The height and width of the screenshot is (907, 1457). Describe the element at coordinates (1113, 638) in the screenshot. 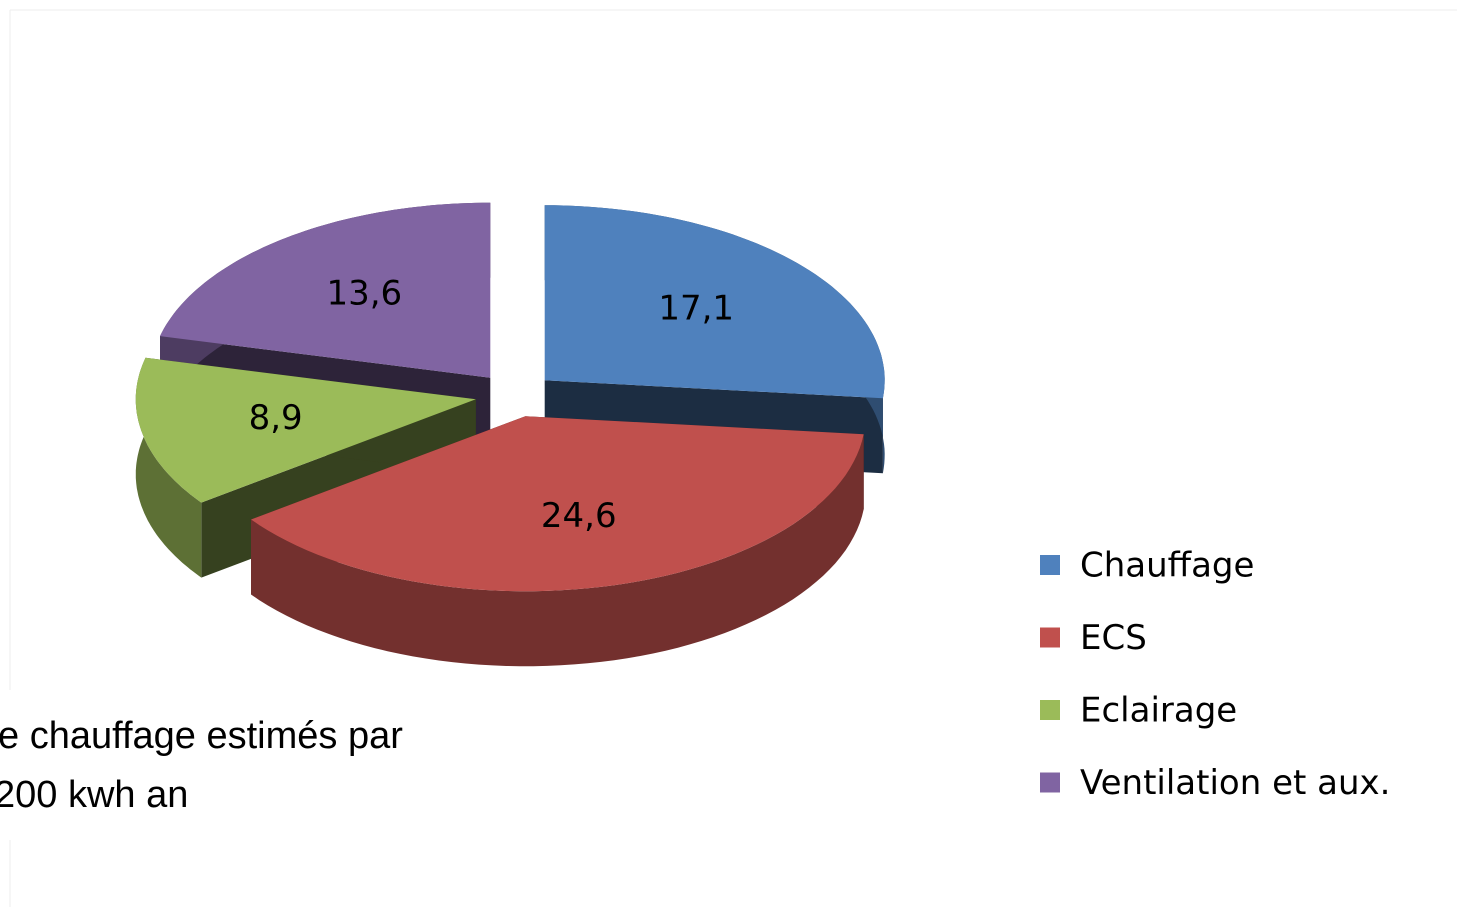

I see `legend-label: ECS` at that location.